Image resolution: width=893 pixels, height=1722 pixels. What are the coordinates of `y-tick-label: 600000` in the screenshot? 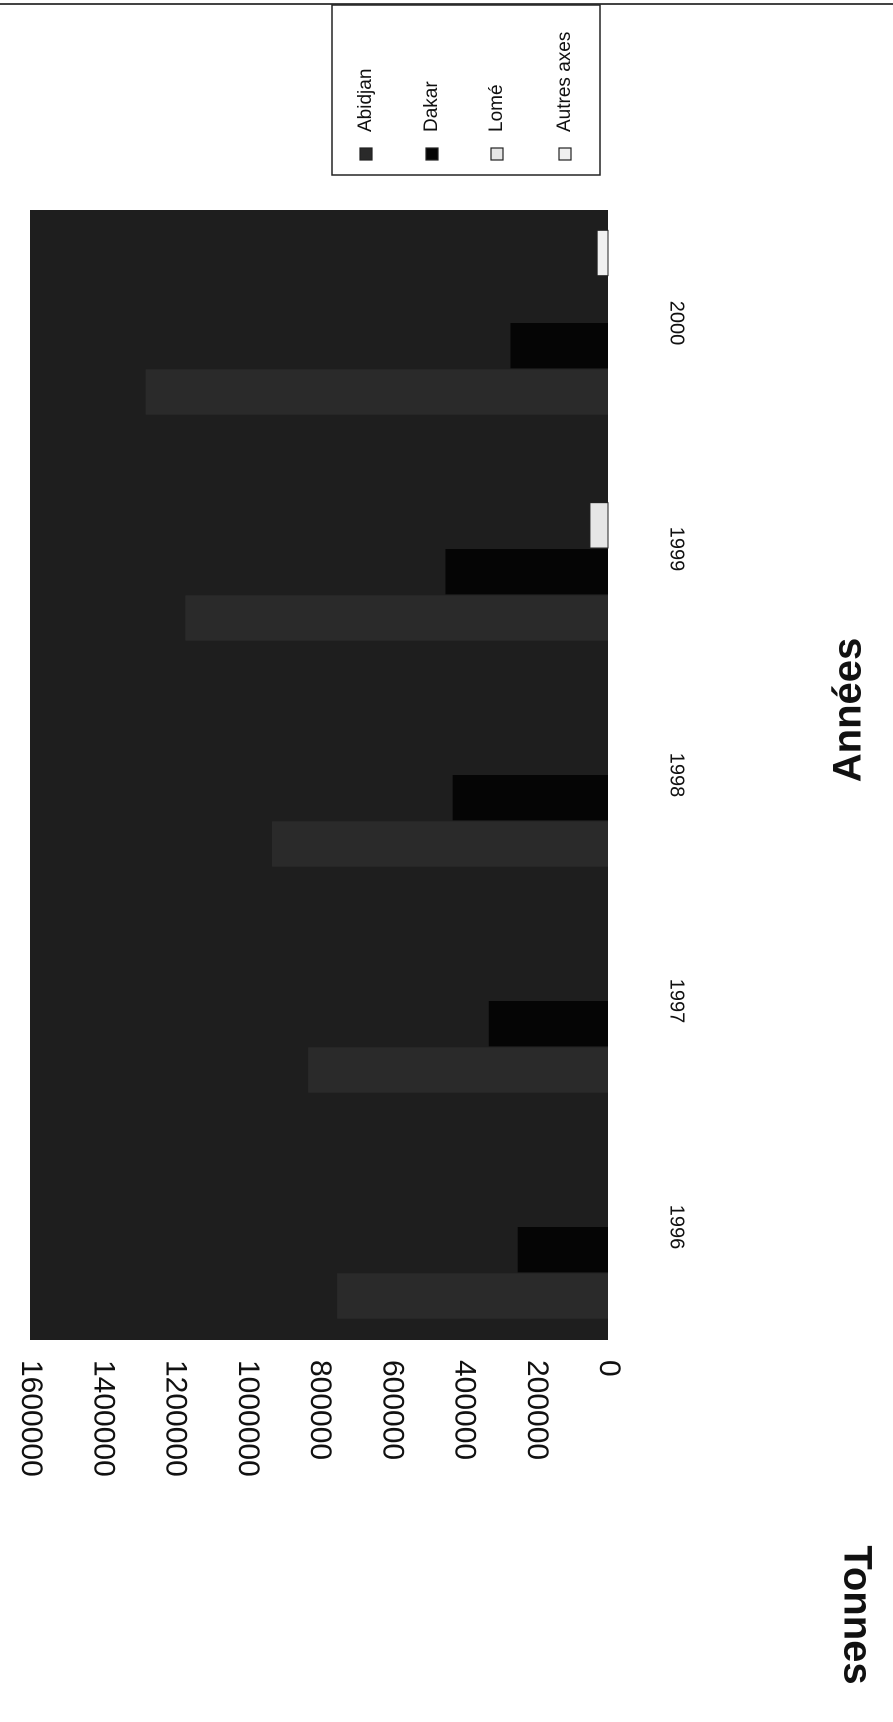 It's located at (392, 1410).